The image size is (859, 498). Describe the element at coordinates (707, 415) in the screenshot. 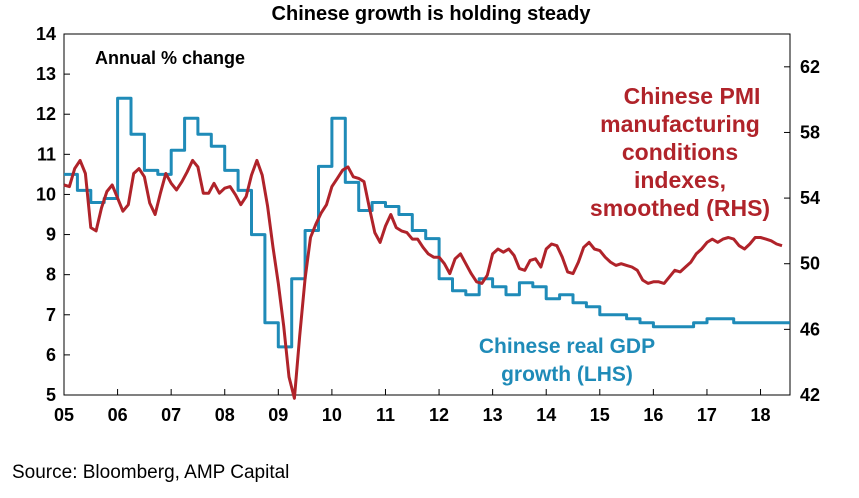

I see `x-tick-label: 17` at that location.